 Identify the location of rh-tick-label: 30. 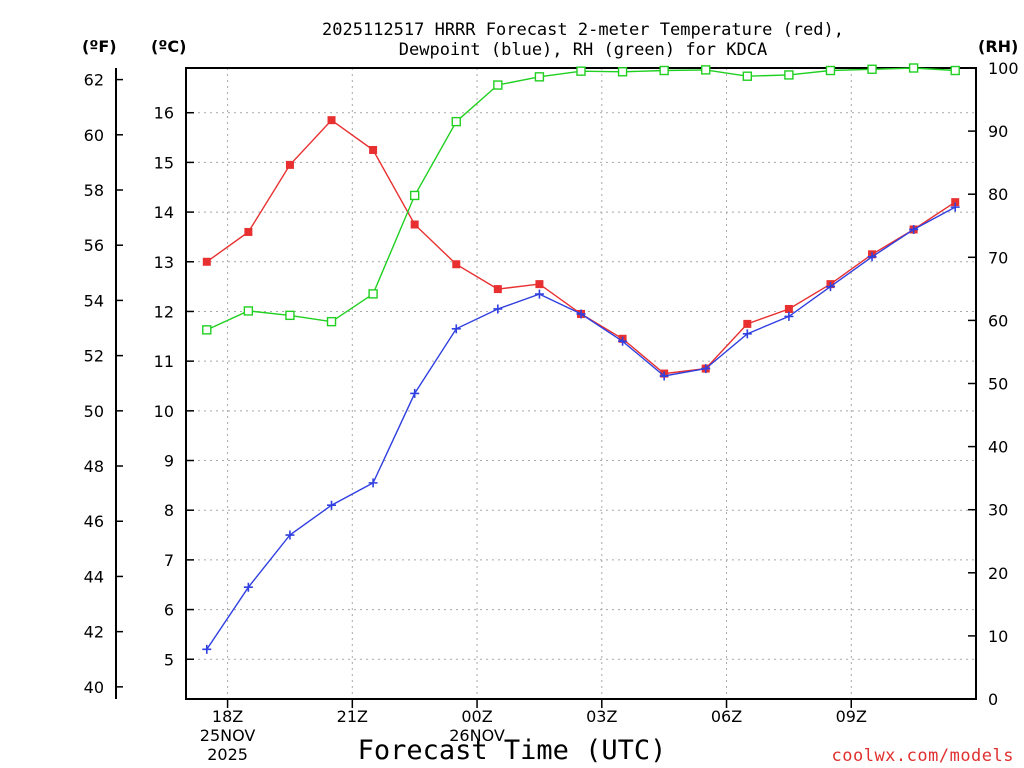
(998, 510).